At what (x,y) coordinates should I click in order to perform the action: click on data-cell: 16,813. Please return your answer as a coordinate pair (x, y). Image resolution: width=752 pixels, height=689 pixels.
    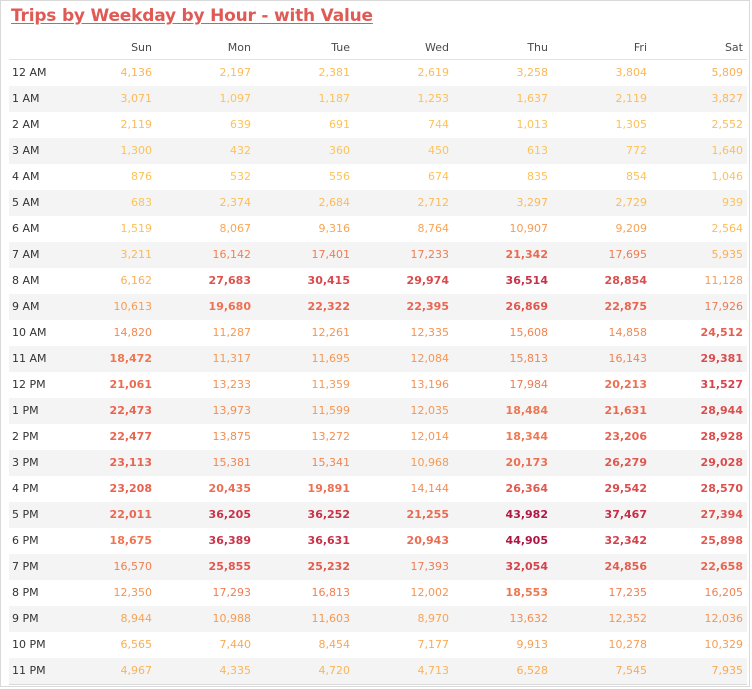
    Looking at the image, I should click on (331, 592).